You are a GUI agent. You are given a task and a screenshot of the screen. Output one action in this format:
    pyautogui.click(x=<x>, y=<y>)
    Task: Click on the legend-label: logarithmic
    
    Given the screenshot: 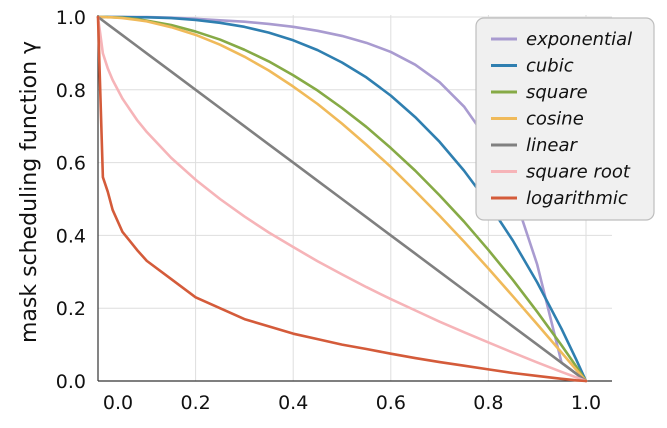 What is the action you would take?
    pyautogui.click(x=577, y=198)
    